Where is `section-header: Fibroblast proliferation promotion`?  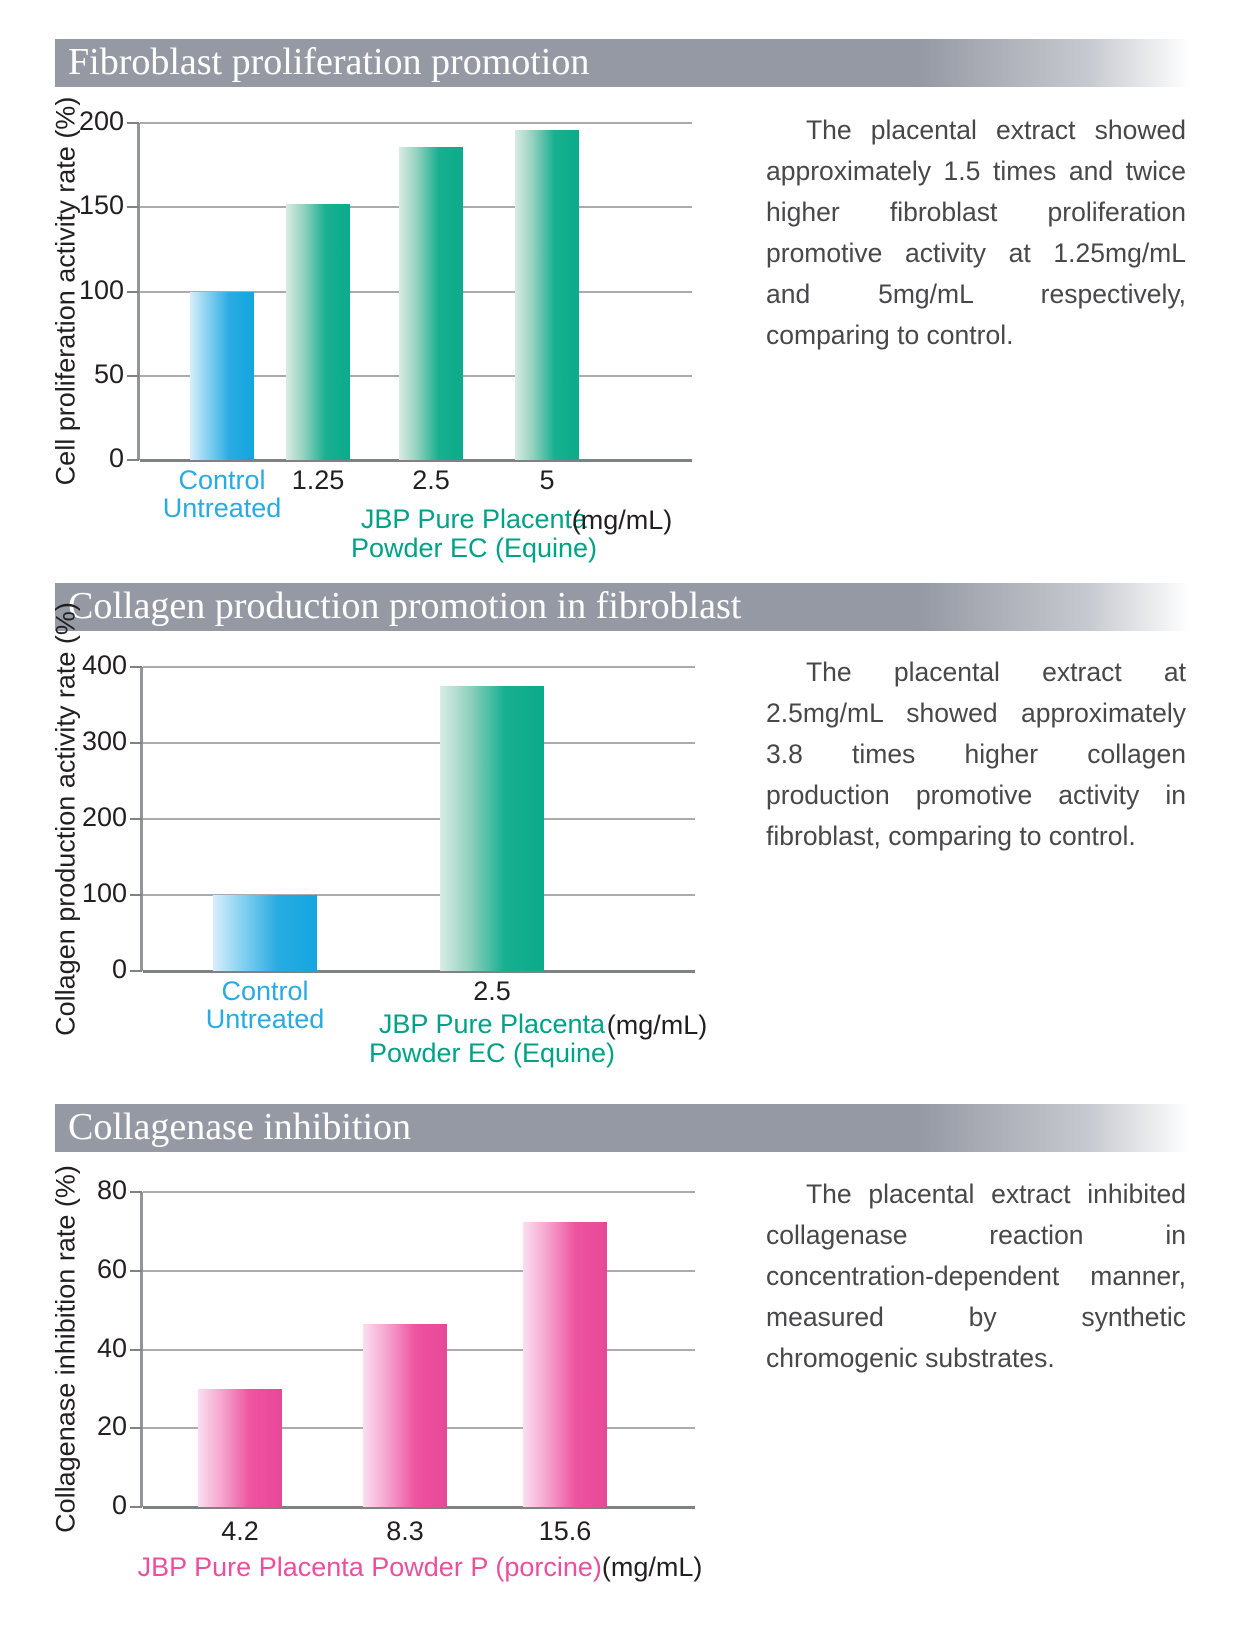
section-header: Fibroblast proliferation promotion is located at coordinates (622, 63).